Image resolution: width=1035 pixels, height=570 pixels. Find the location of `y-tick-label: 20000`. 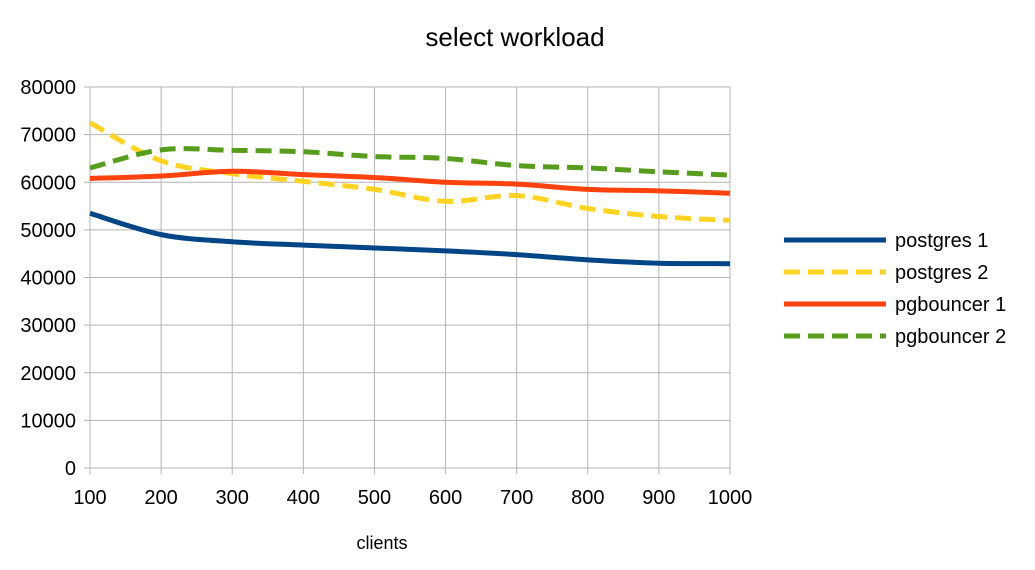

y-tick-label: 20000 is located at coordinates (48, 374).